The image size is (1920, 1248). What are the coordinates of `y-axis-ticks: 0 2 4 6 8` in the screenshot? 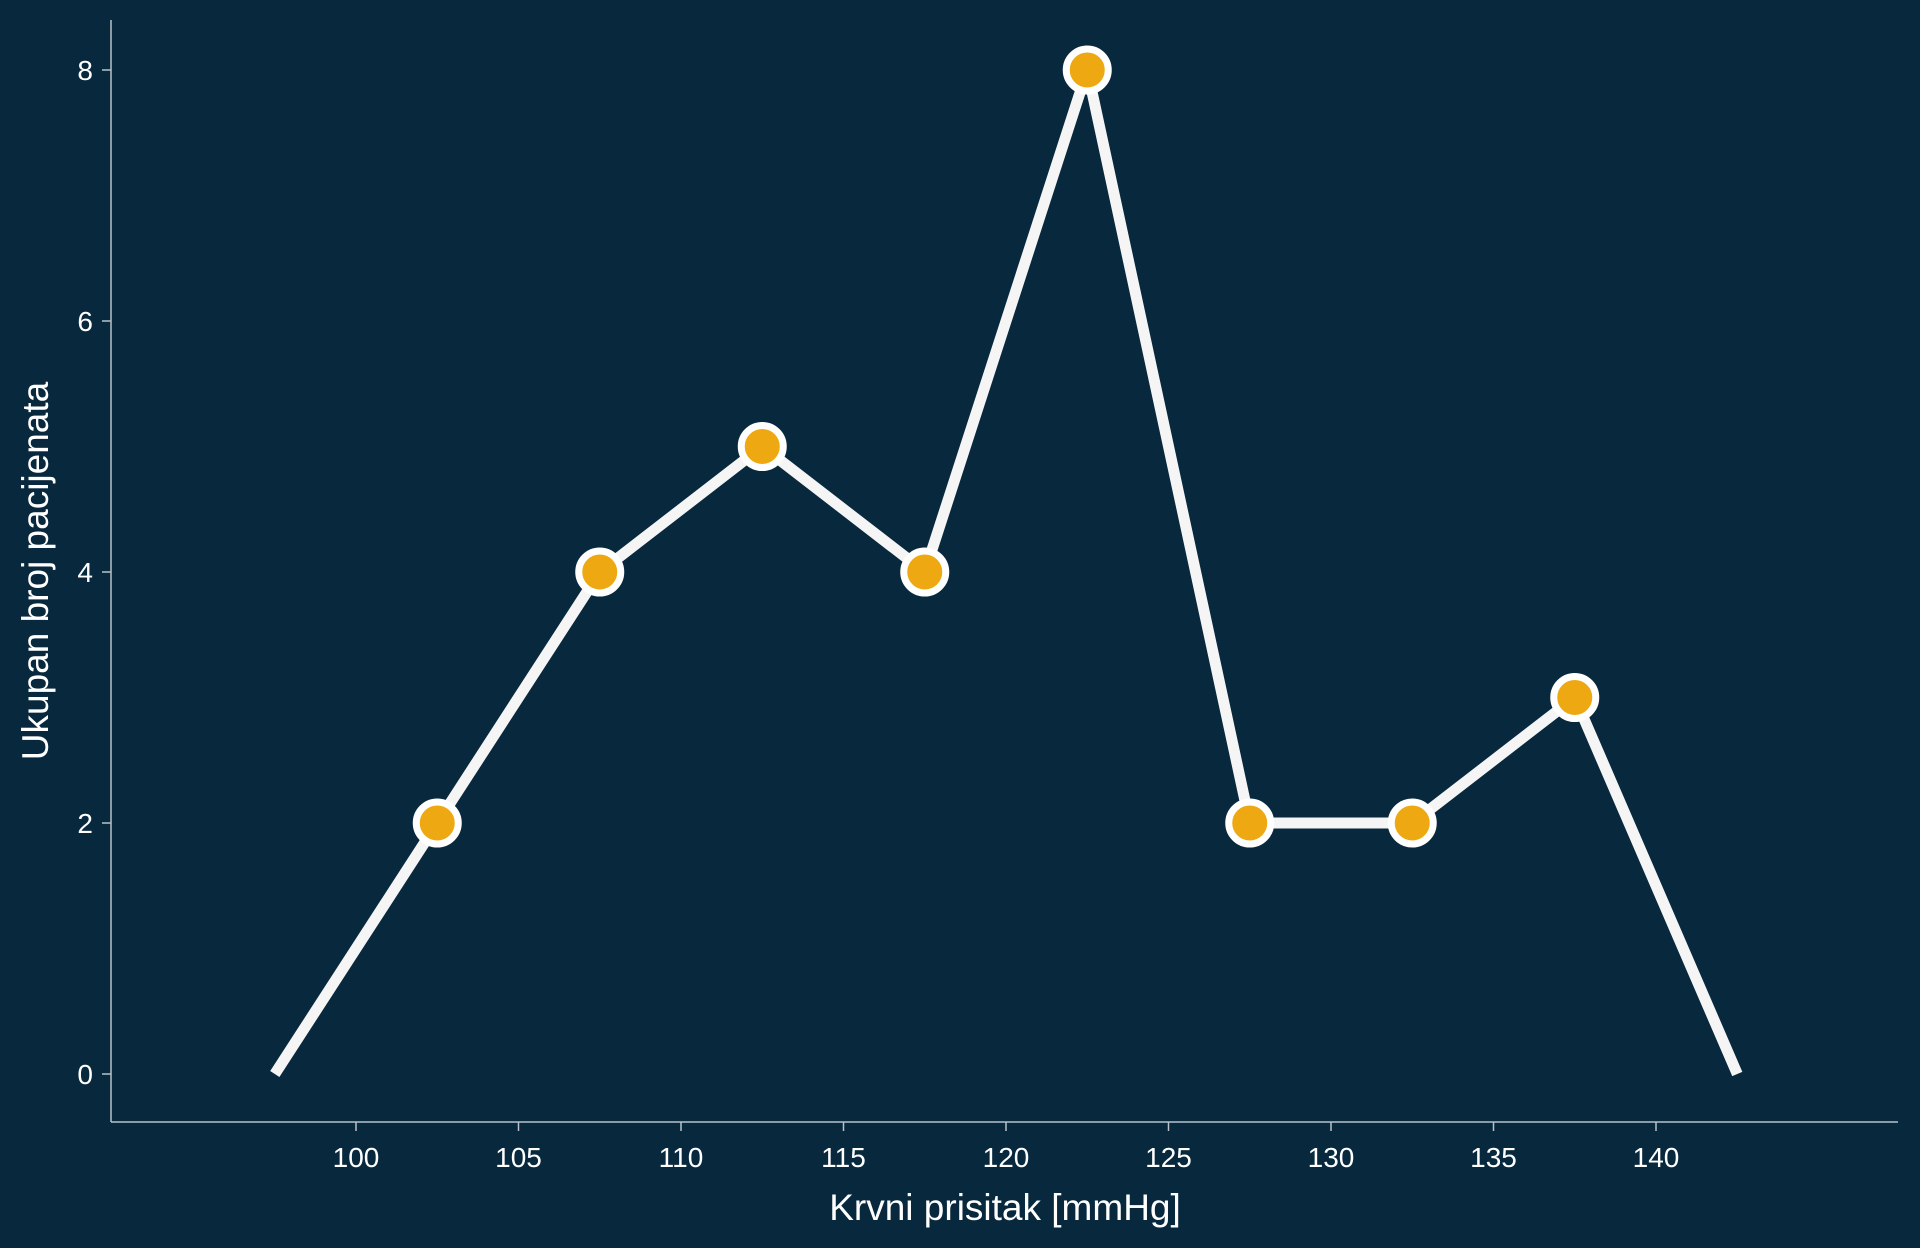 It's located at (94, 572).